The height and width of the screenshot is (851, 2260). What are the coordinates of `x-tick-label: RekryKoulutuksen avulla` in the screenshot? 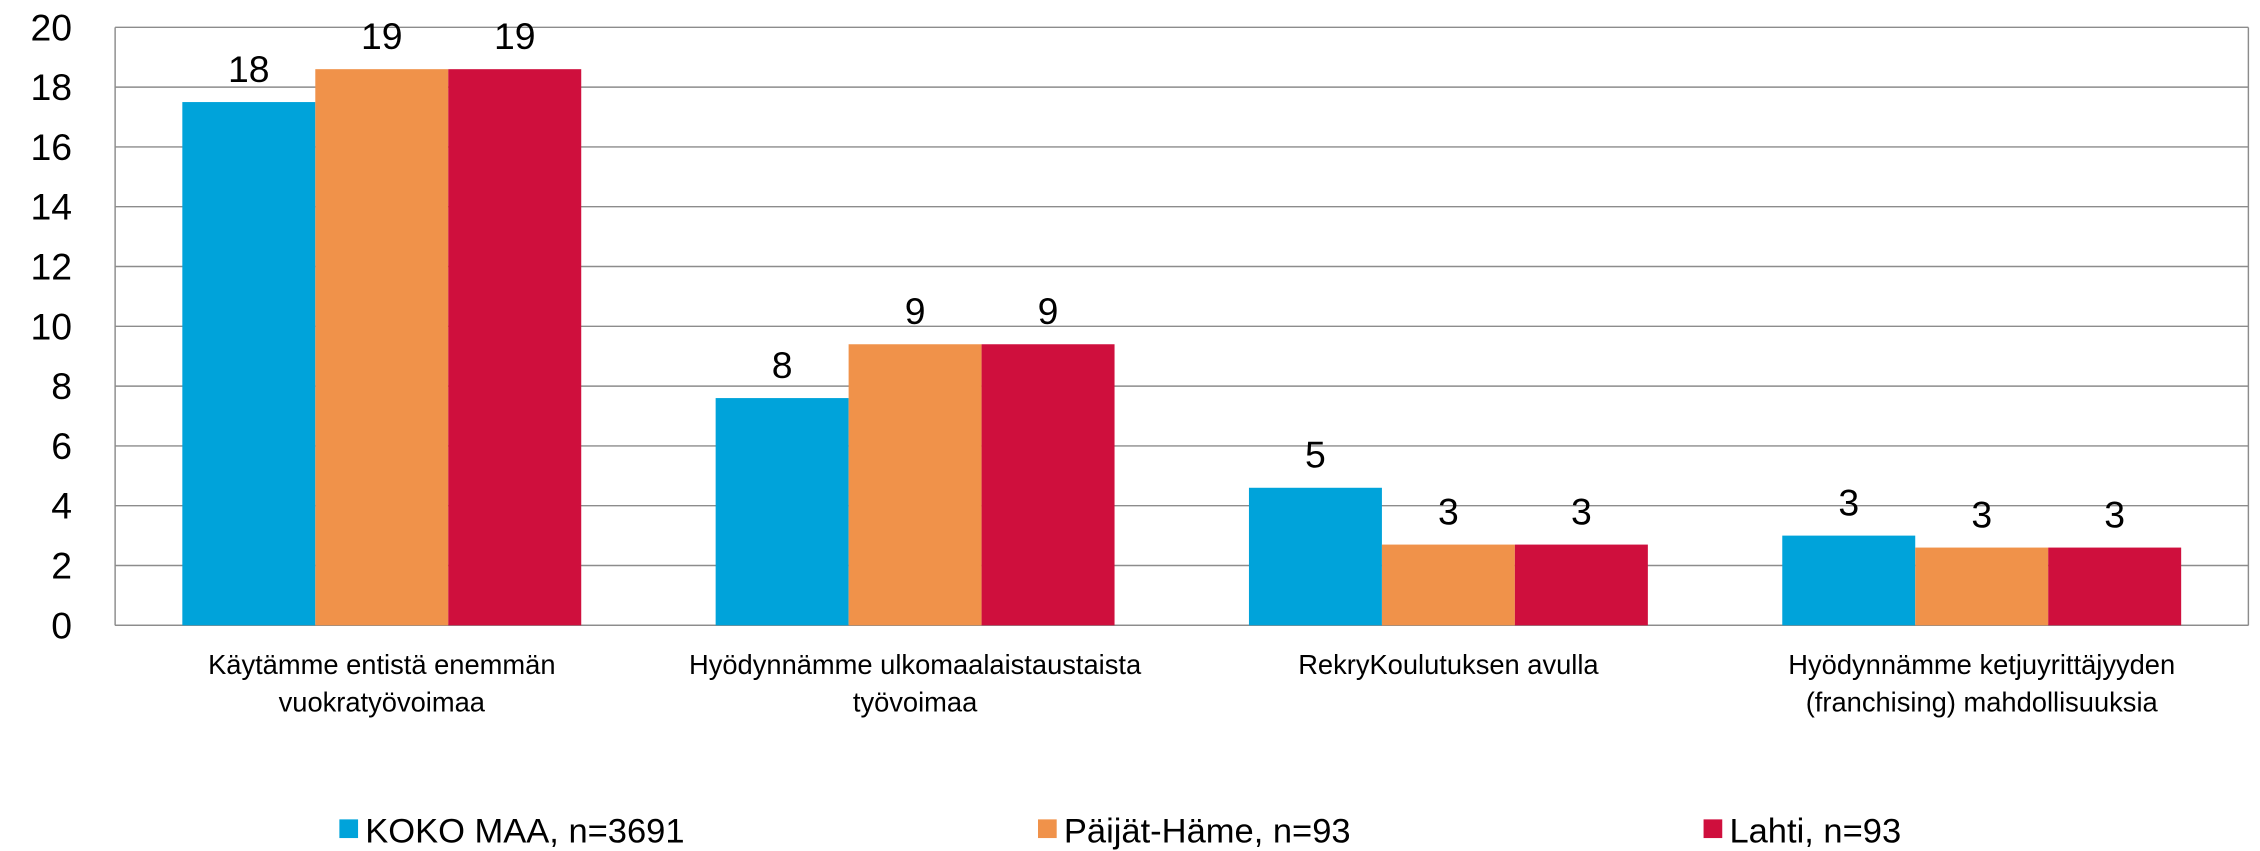 It's located at (1448, 664).